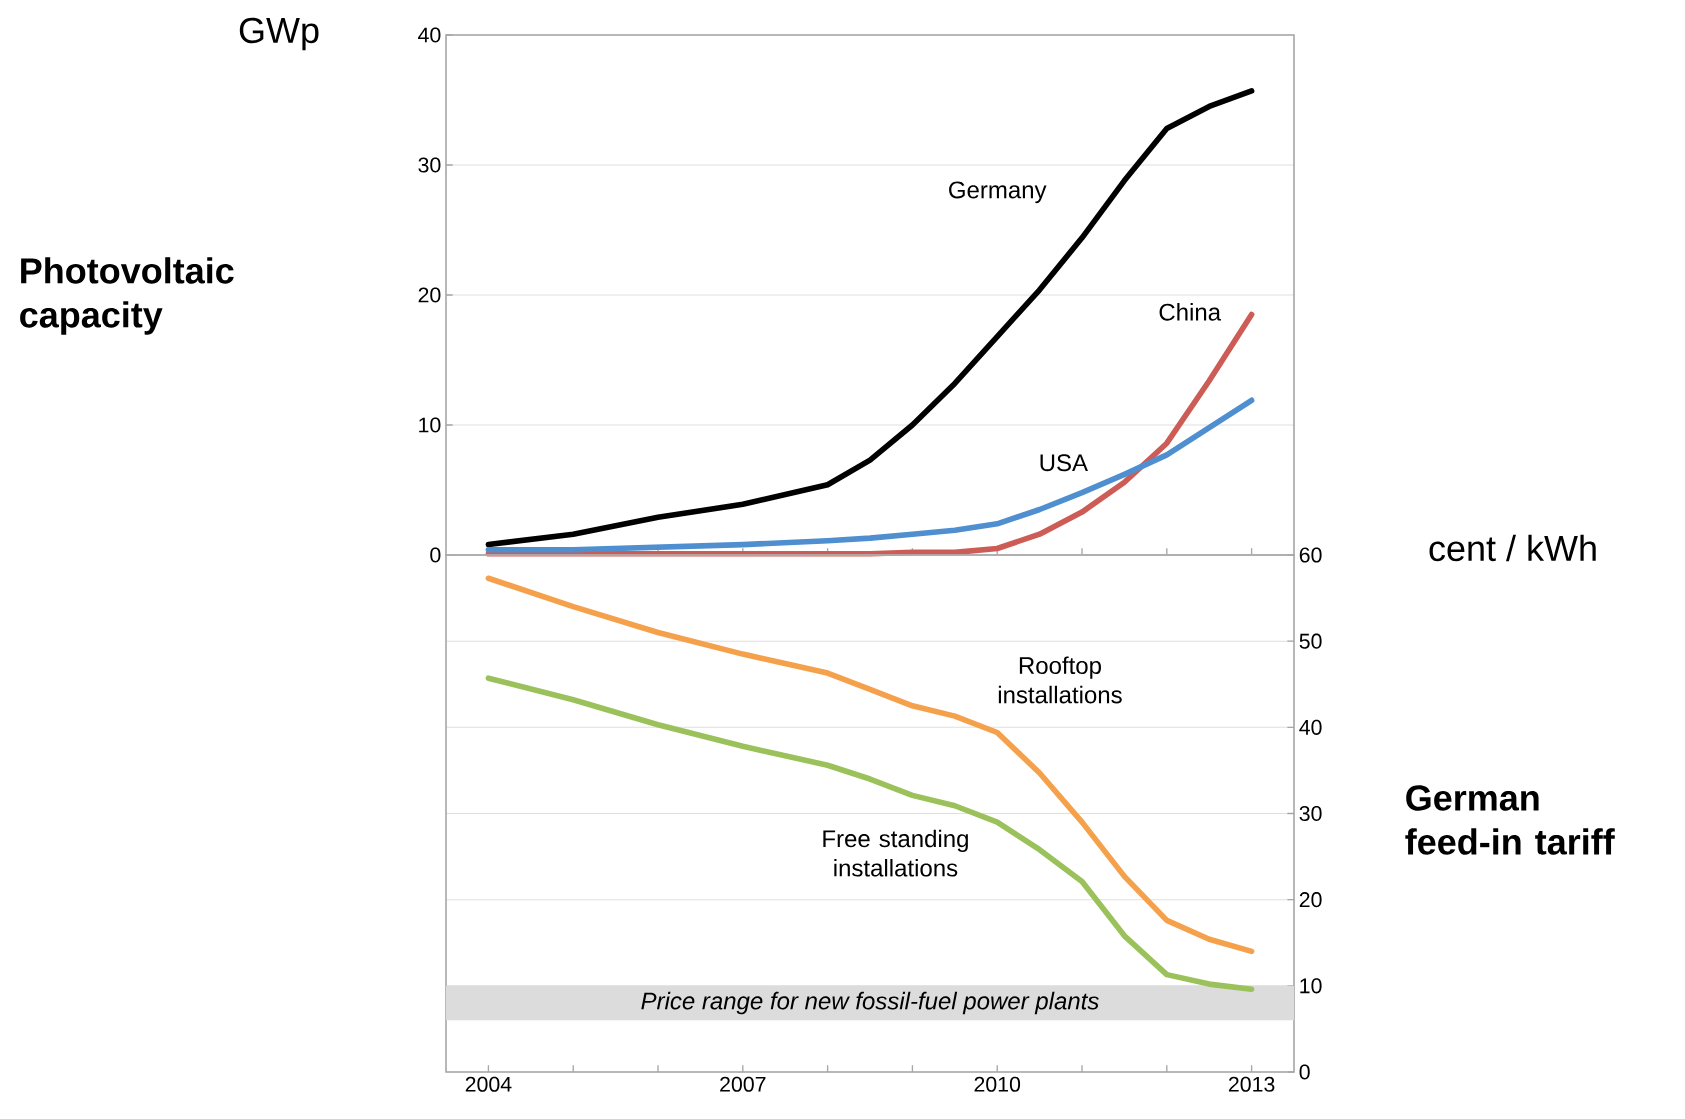 The image size is (1685, 1119). Describe the element at coordinates (895, 853) in the screenshot. I see `series-label: Free standing installations` at that location.